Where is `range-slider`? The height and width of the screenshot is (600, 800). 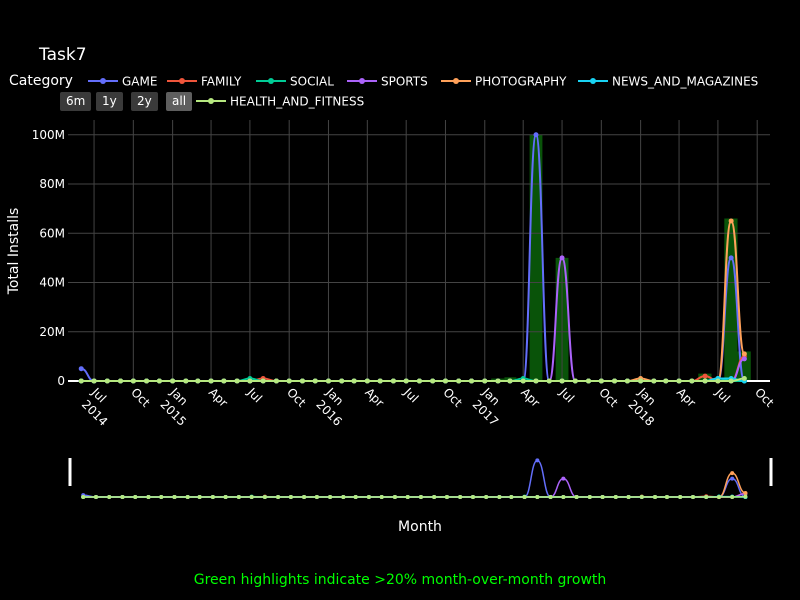
range-slider is located at coordinates (420, 478).